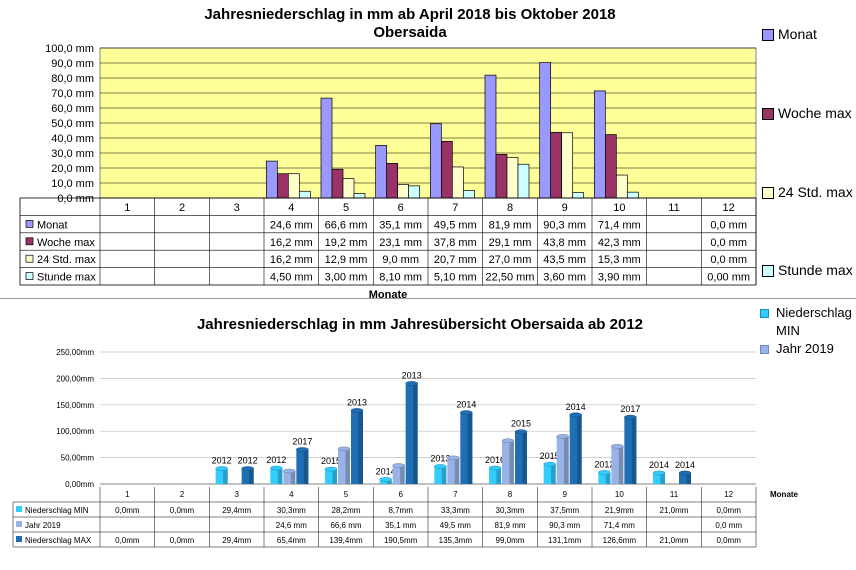  What do you see at coordinates (815, 113) in the screenshot?
I see `legend-label: Woche max` at bounding box center [815, 113].